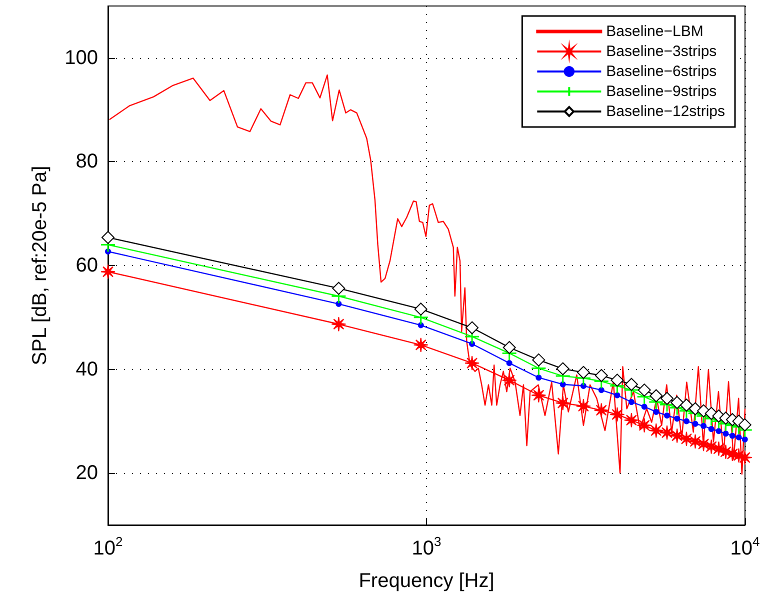 Image resolution: width=769 pixels, height=614 pixels. Describe the element at coordinates (661, 91) in the screenshot. I see `legend-label: Baseline−9strips` at that location.